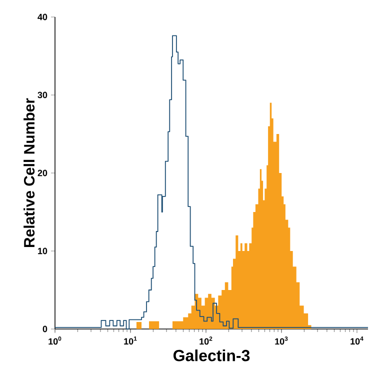 The image size is (375, 375). Describe the element at coordinates (43, 95) in the screenshot. I see `y-tick-label: 30` at that location.